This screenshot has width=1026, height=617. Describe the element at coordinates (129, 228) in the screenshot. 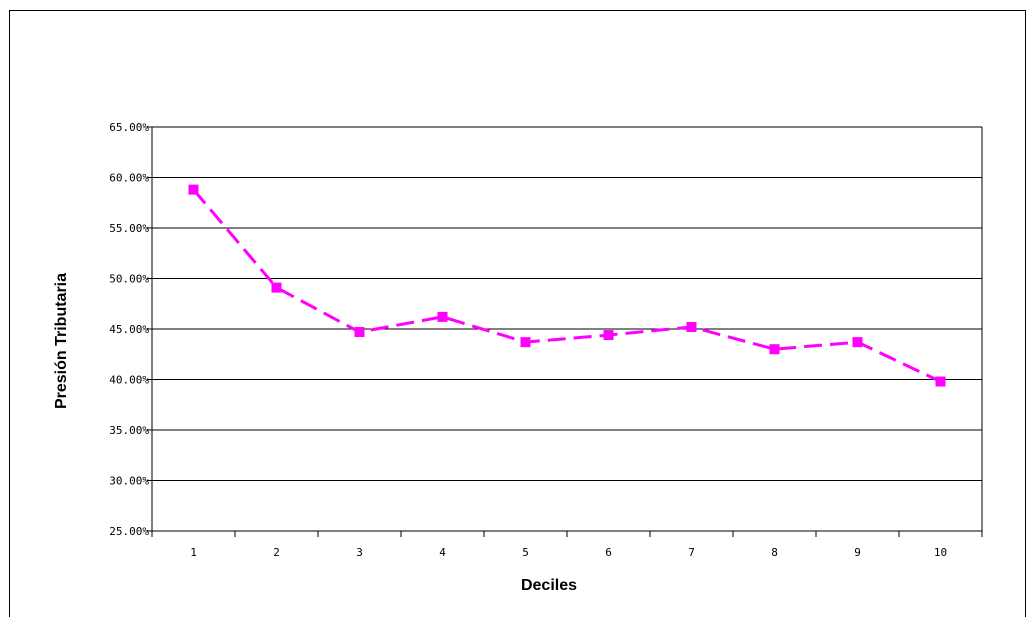

I see `y-tick-label: 55.00%` at that location.